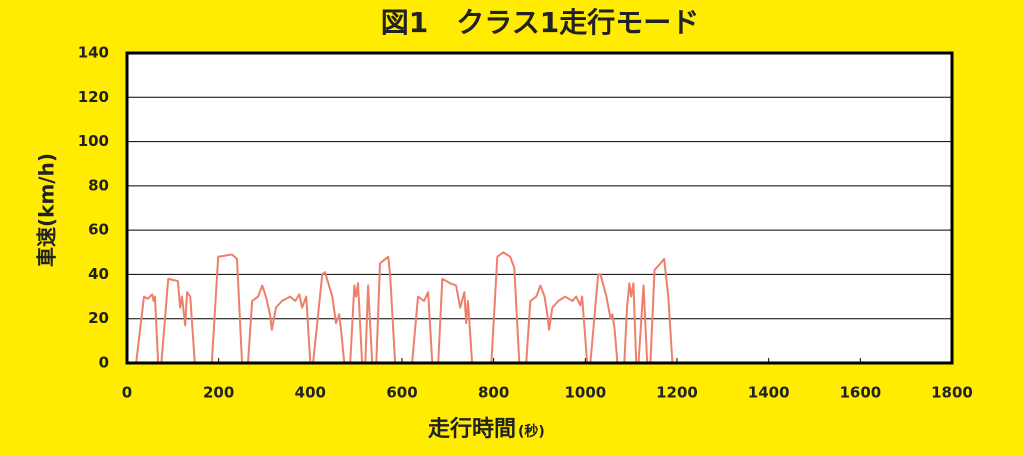 The height and width of the screenshot is (456, 1023). What do you see at coordinates (585, 393) in the screenshot?
I see `x-tick-label: 1000` at bounding box center [585, 393].